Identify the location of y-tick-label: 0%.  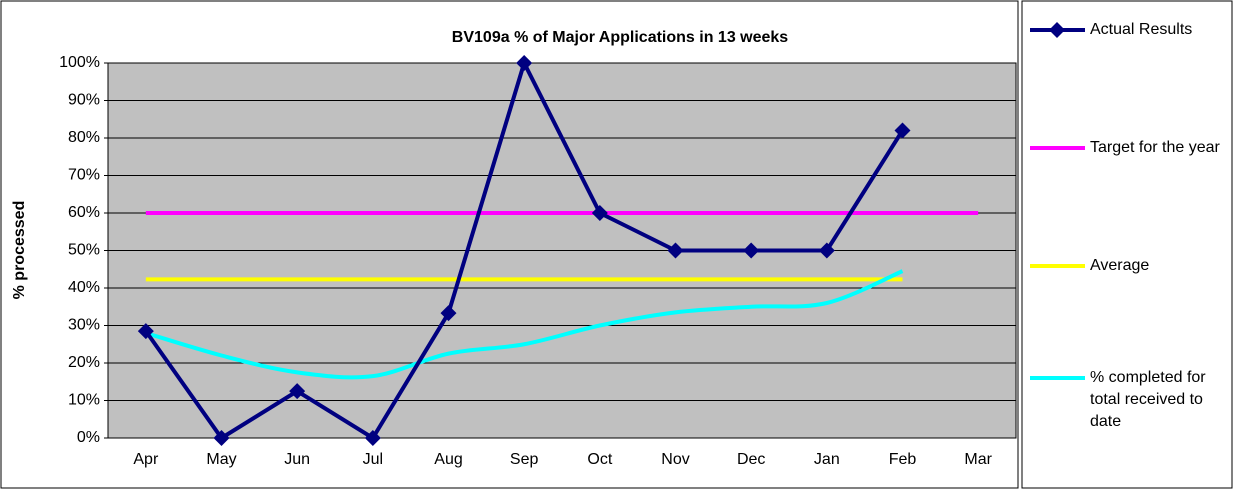
(88, 437).